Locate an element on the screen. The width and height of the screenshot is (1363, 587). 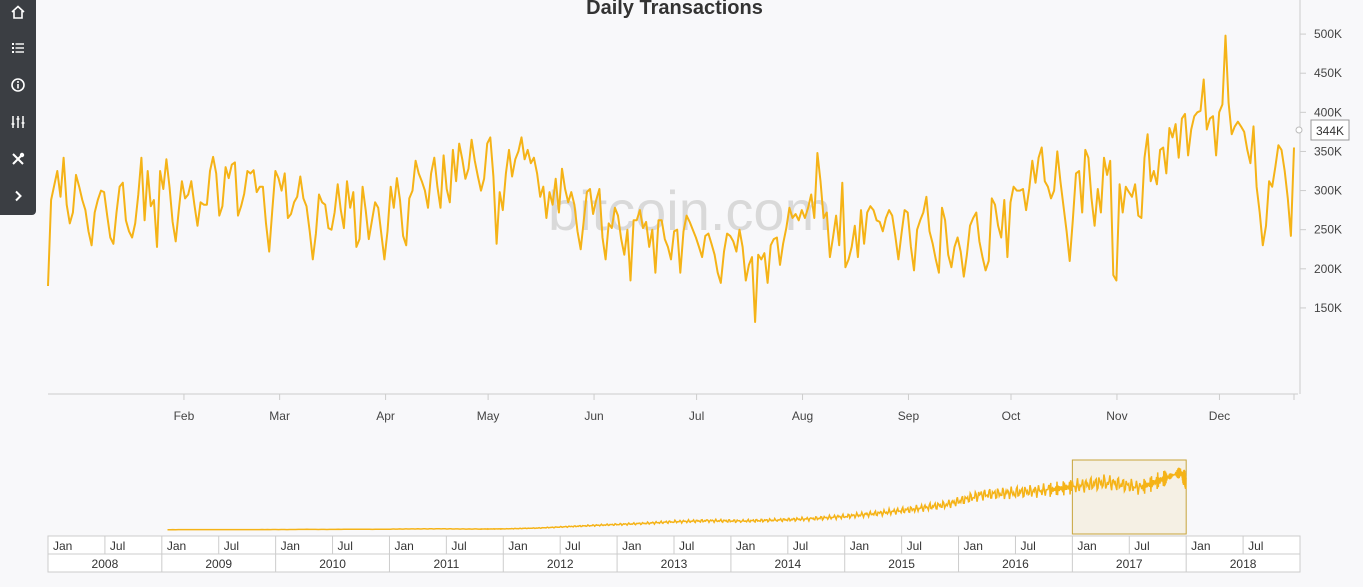
y-tick-label: 250K is located at coordinates (1328, 230).